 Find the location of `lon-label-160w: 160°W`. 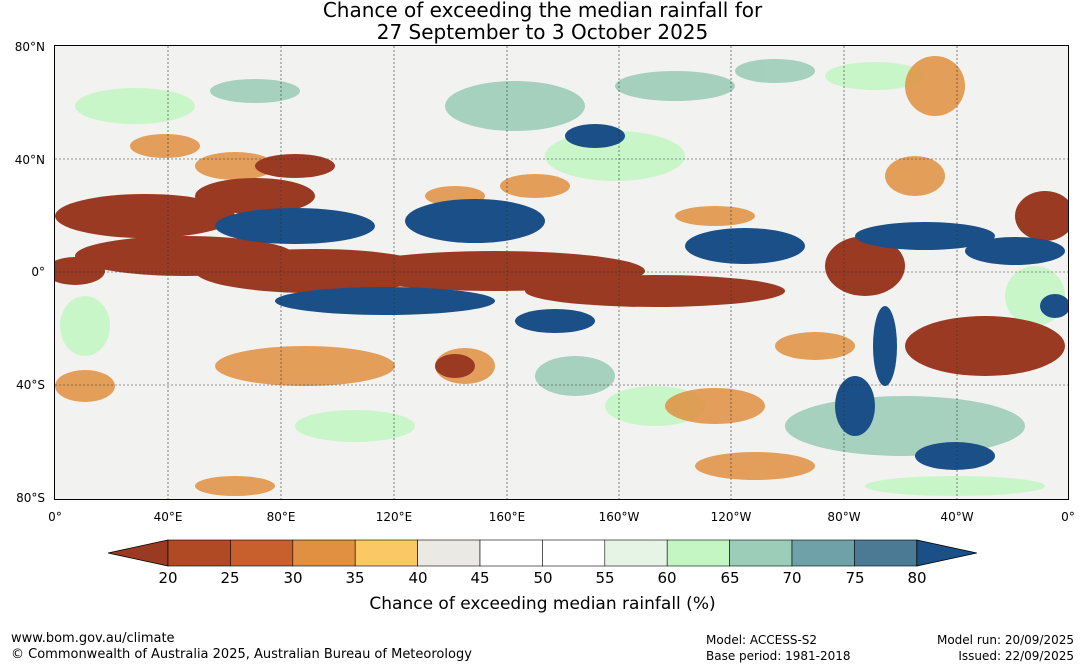

lon-label-160w: 160°W is located at coordinates (619, 517).